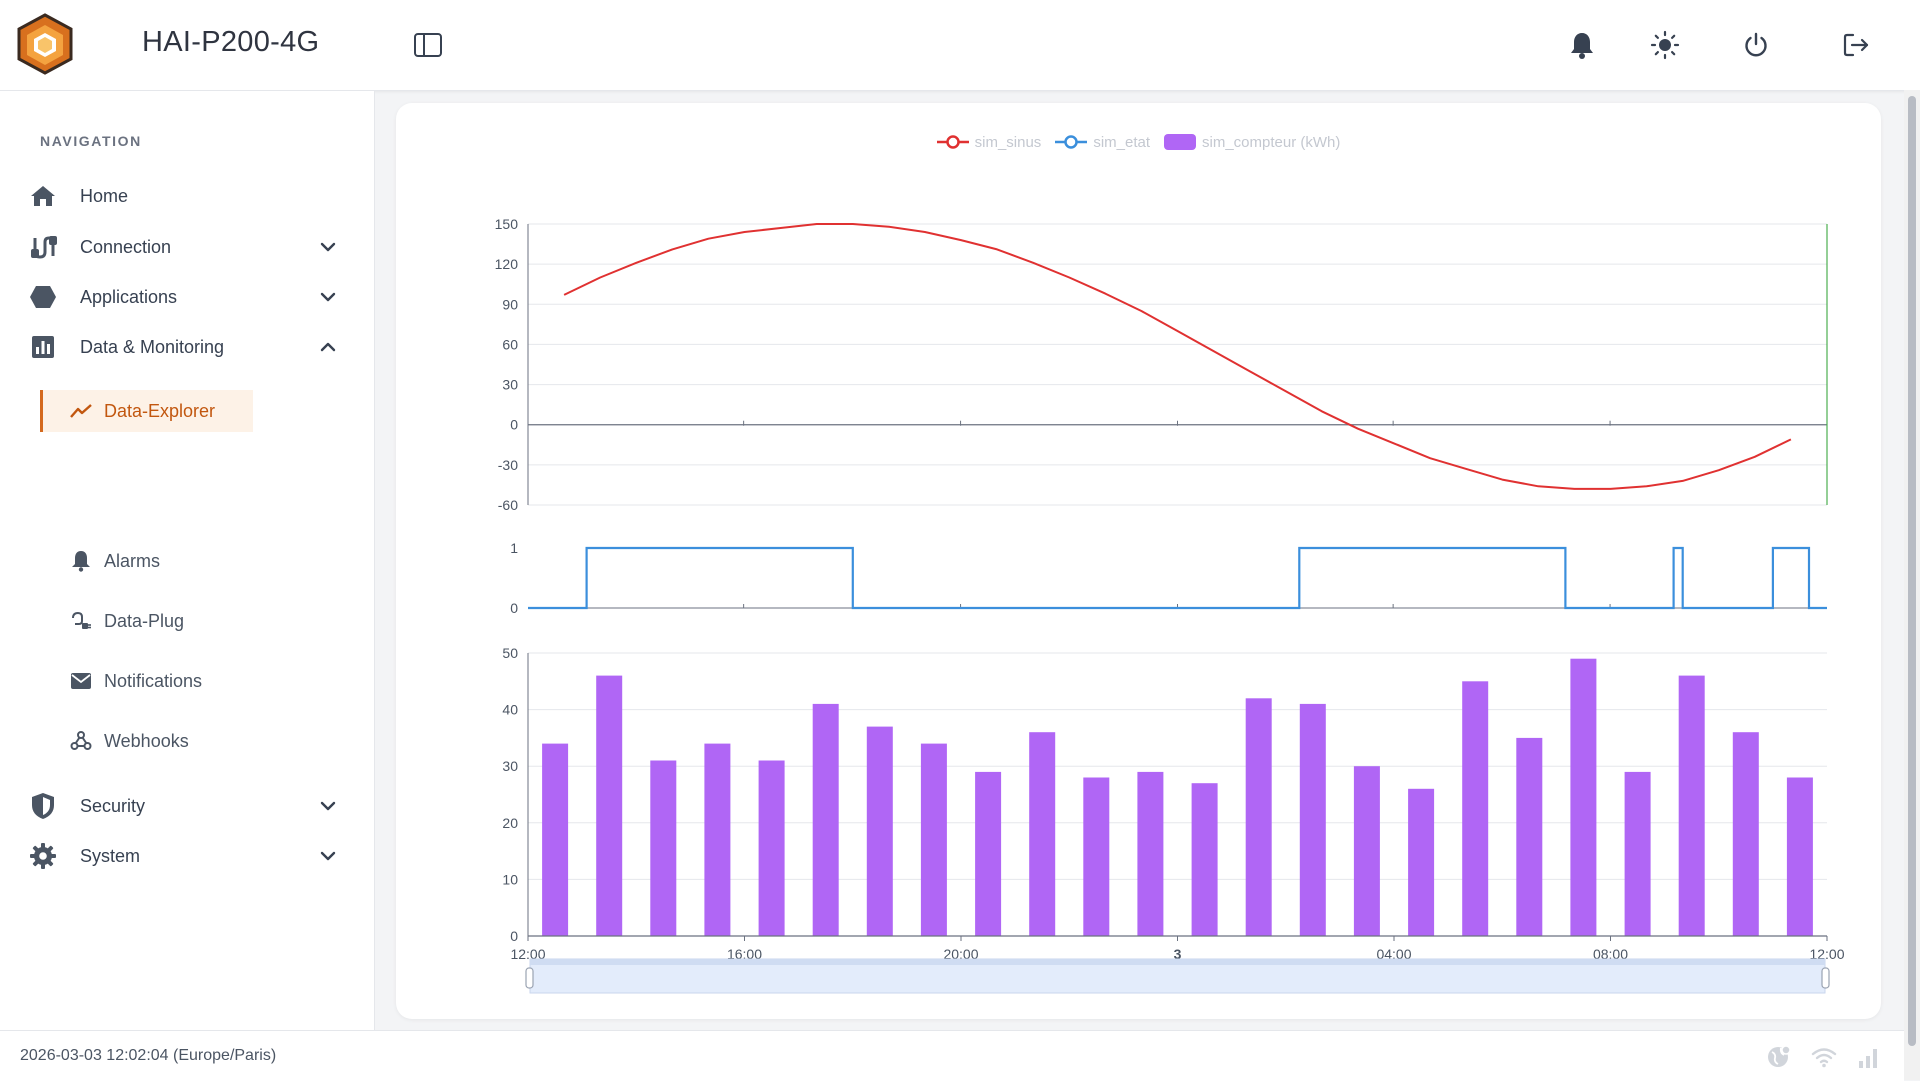 The height and width of the screenshot is (1081, 1920). What do you see at coordinates (1180, 142) in the screenshot?
I see `legend-bar-swatch-icon` at bounding box center [1180, 142].